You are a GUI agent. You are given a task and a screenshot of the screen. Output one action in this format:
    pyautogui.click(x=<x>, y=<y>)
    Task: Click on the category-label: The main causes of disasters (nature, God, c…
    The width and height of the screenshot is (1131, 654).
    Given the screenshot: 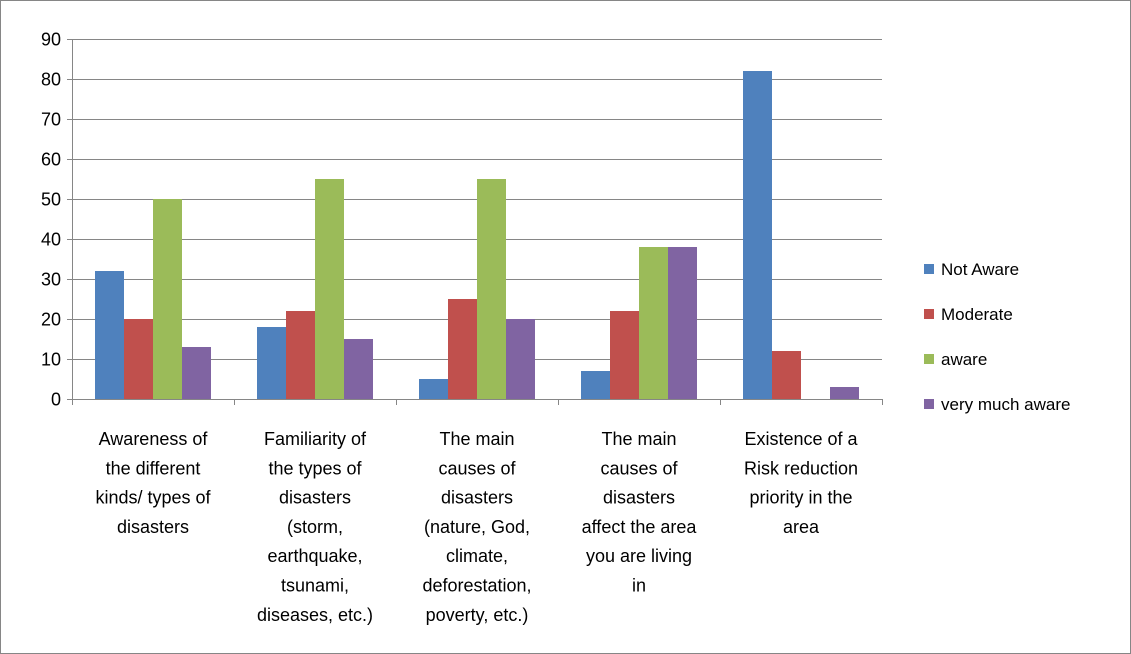 What is the action you would take?
    pyautogui.click(x=476, y=527)
    